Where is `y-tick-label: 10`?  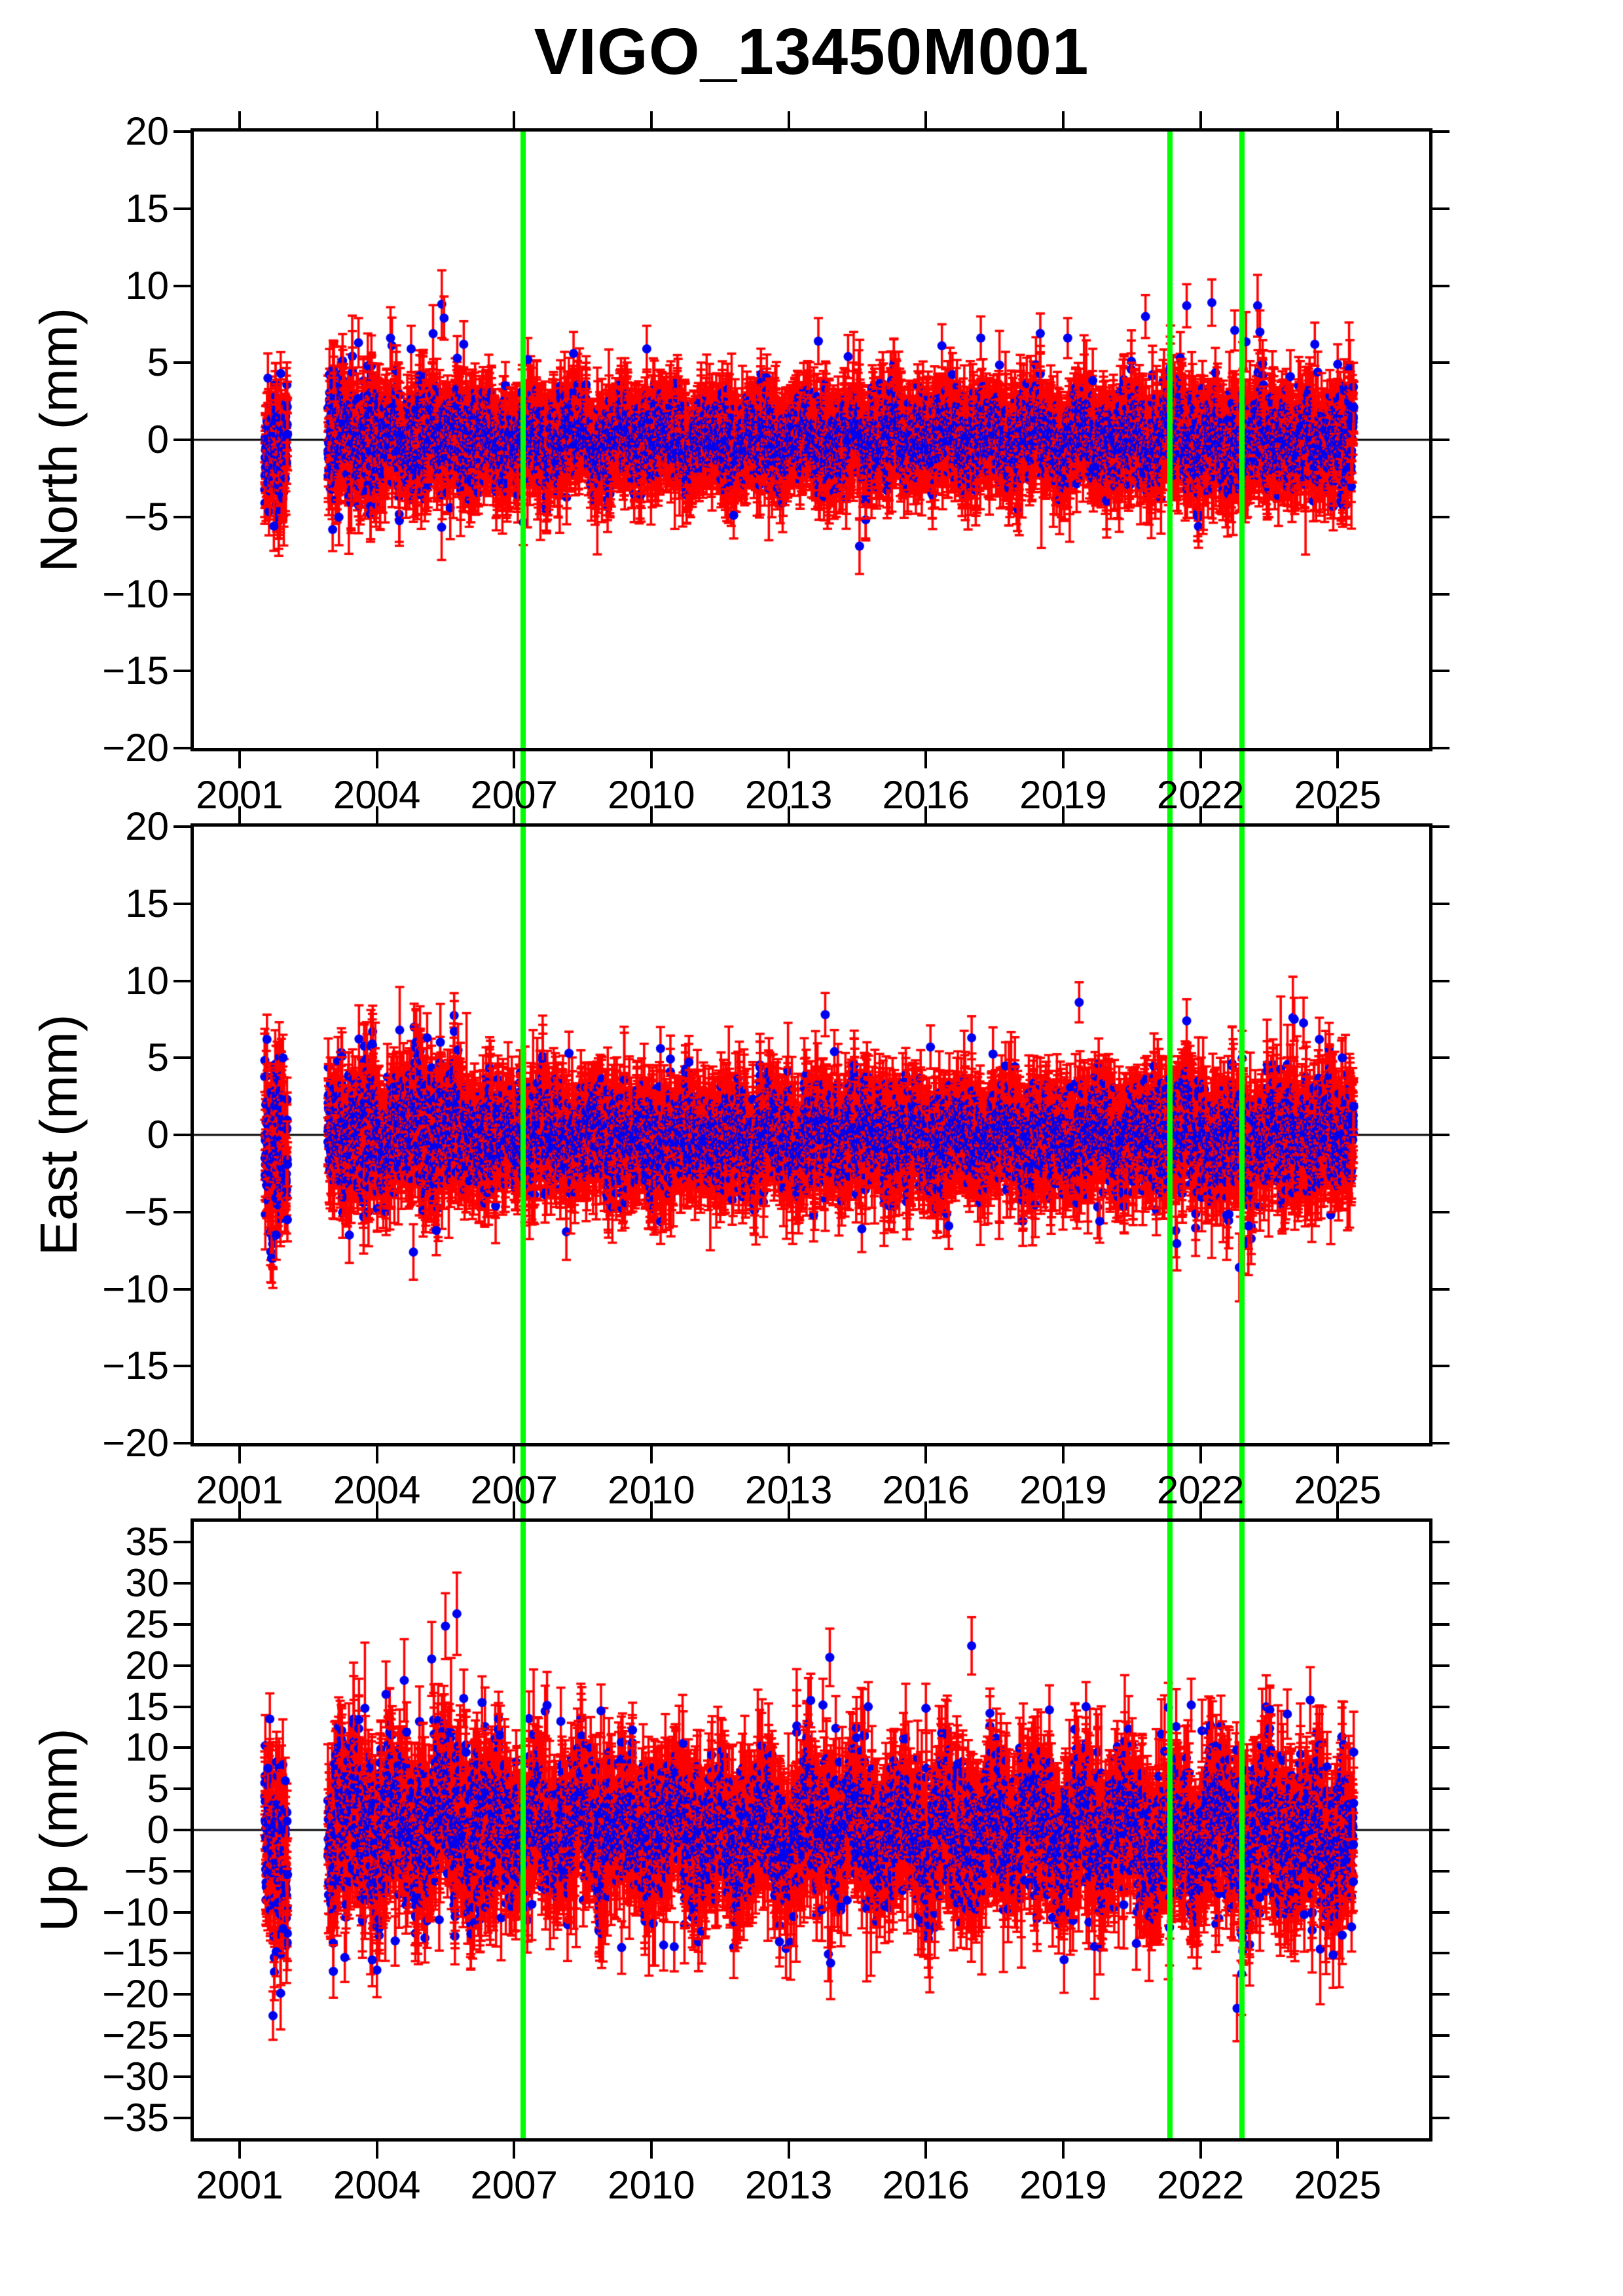 y-tick-label: 10 is located at coordinates (147, 1747).